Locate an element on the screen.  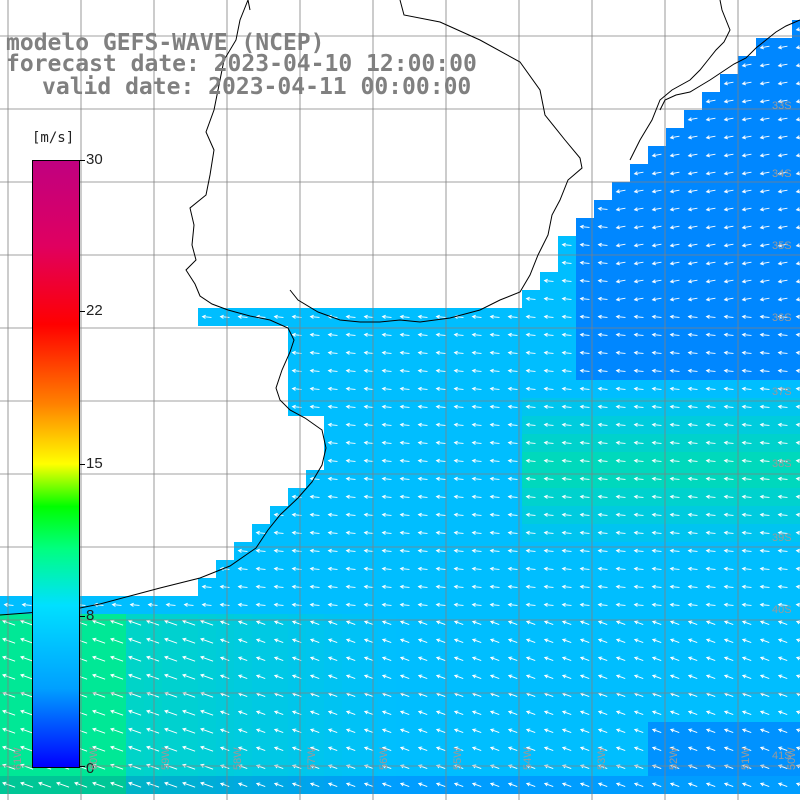
colorbar-tickmark is located at coordinates (82, 464).